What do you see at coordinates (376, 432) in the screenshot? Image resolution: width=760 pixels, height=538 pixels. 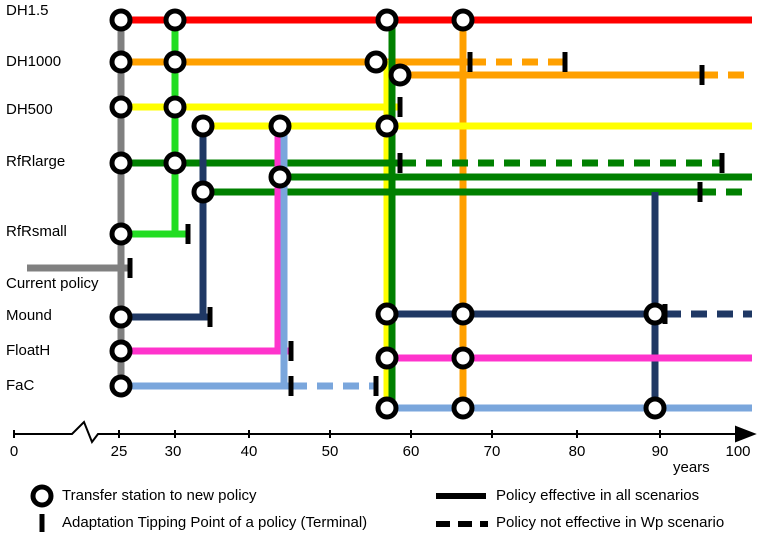 I see `axis-line` at bounding box center [376, 432].